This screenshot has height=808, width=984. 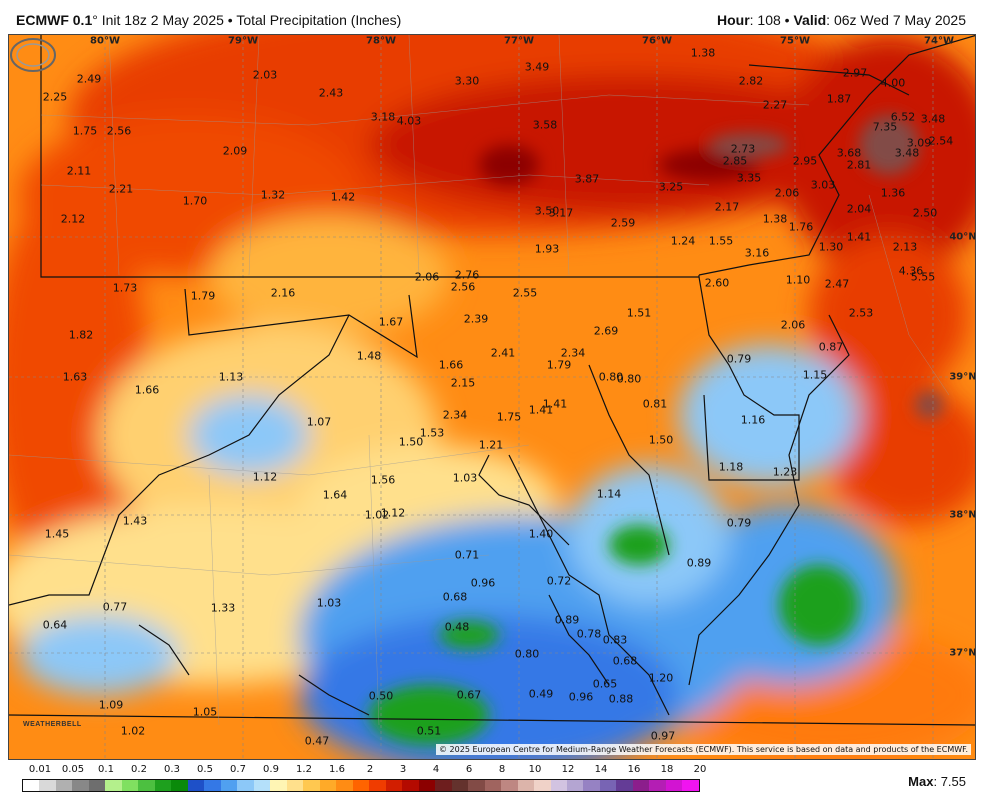 What do you see at coordinates (541, 694) in the screenshot?
I see `precip-value-label: 0.49` at bounding box center [541, 694].